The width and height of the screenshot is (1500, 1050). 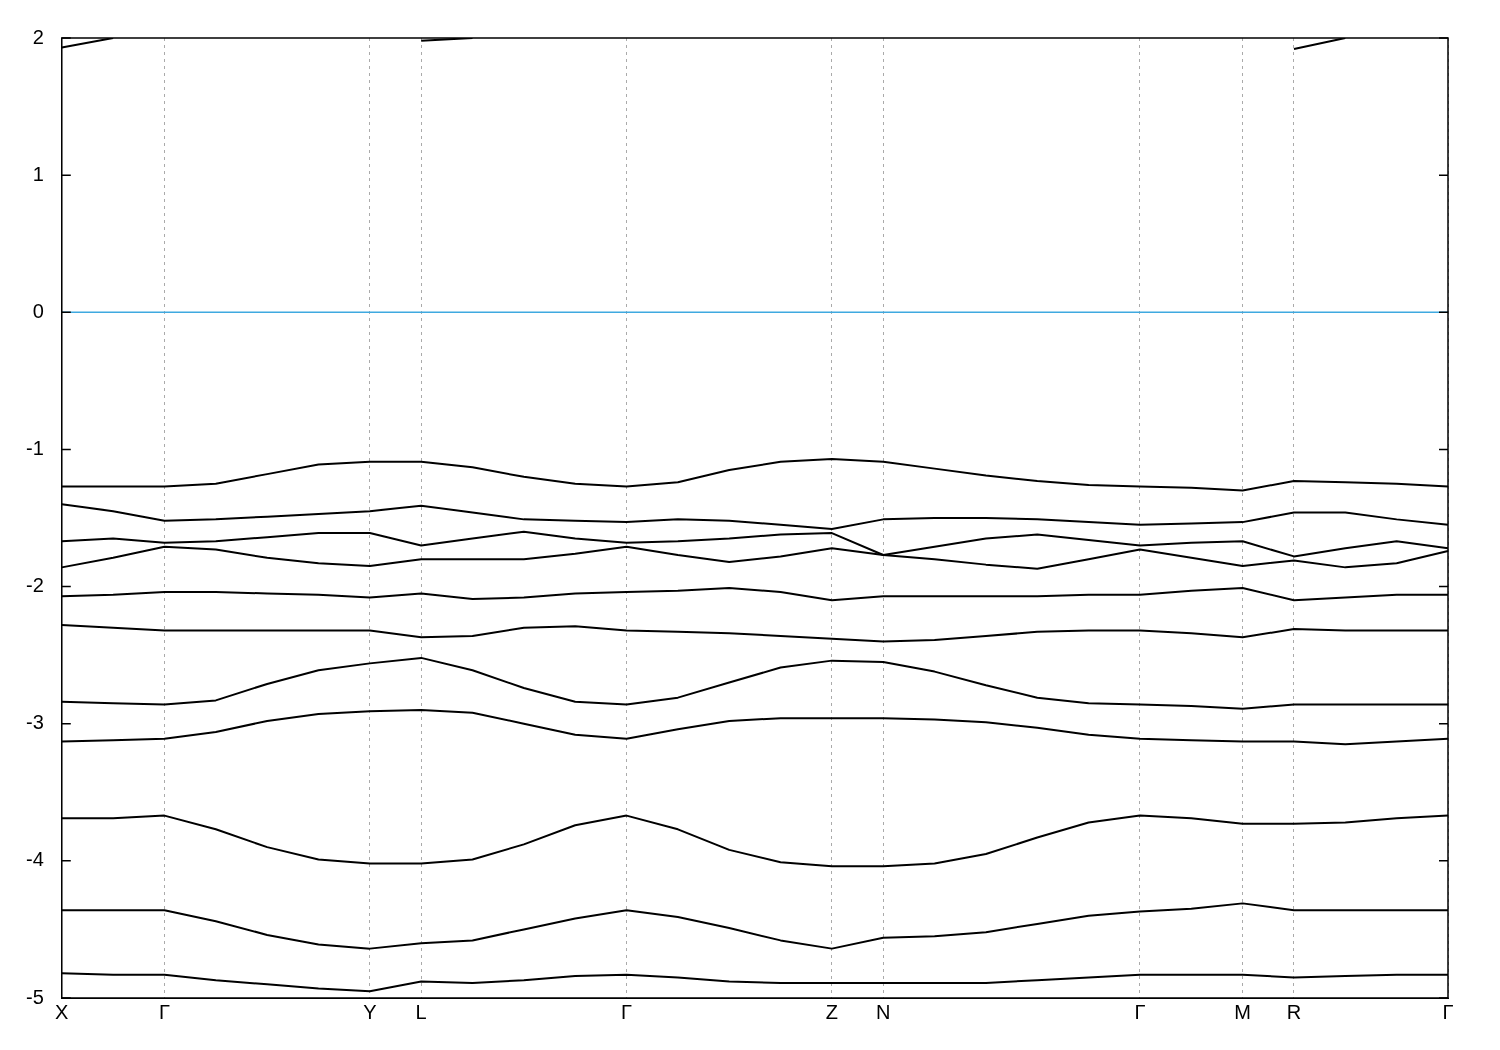 I want to click on x-tick-label: L, so click(x=421, y=1011).